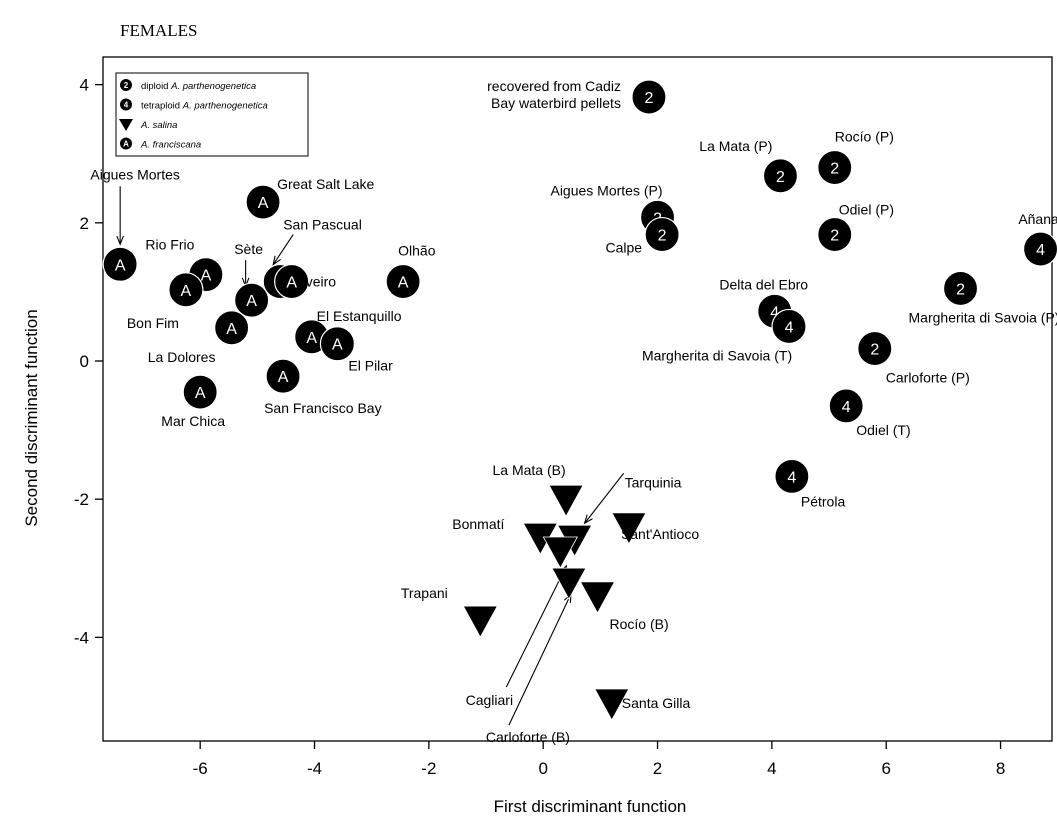 The width and height of the screenshot is (1057, 821). I want to click on circle-marker-great-salt-lake, so click(263, 202).